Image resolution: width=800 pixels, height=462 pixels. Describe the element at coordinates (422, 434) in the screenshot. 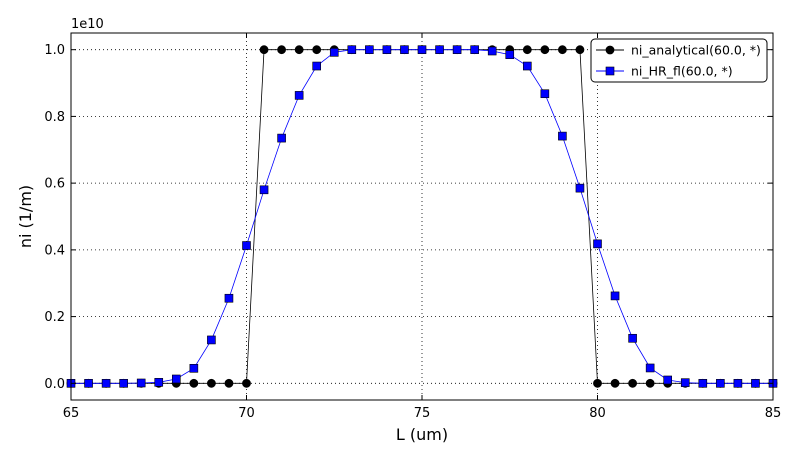

I see `x-axis-label: L (um)` at that location.